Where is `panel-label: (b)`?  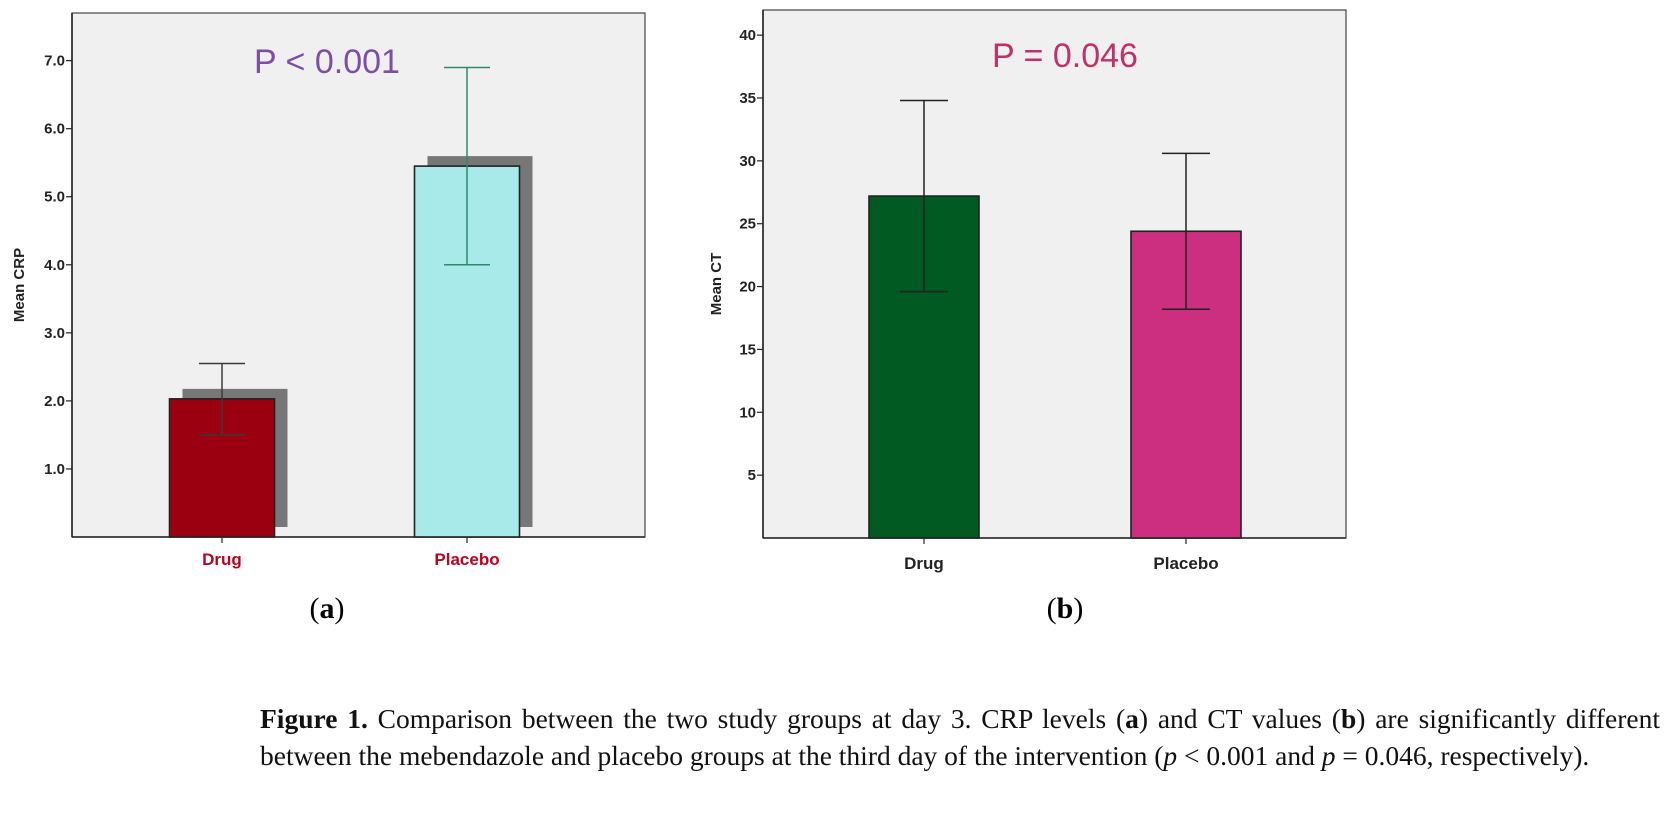 panel-label: (b) is located at coordinates (1065, 608).